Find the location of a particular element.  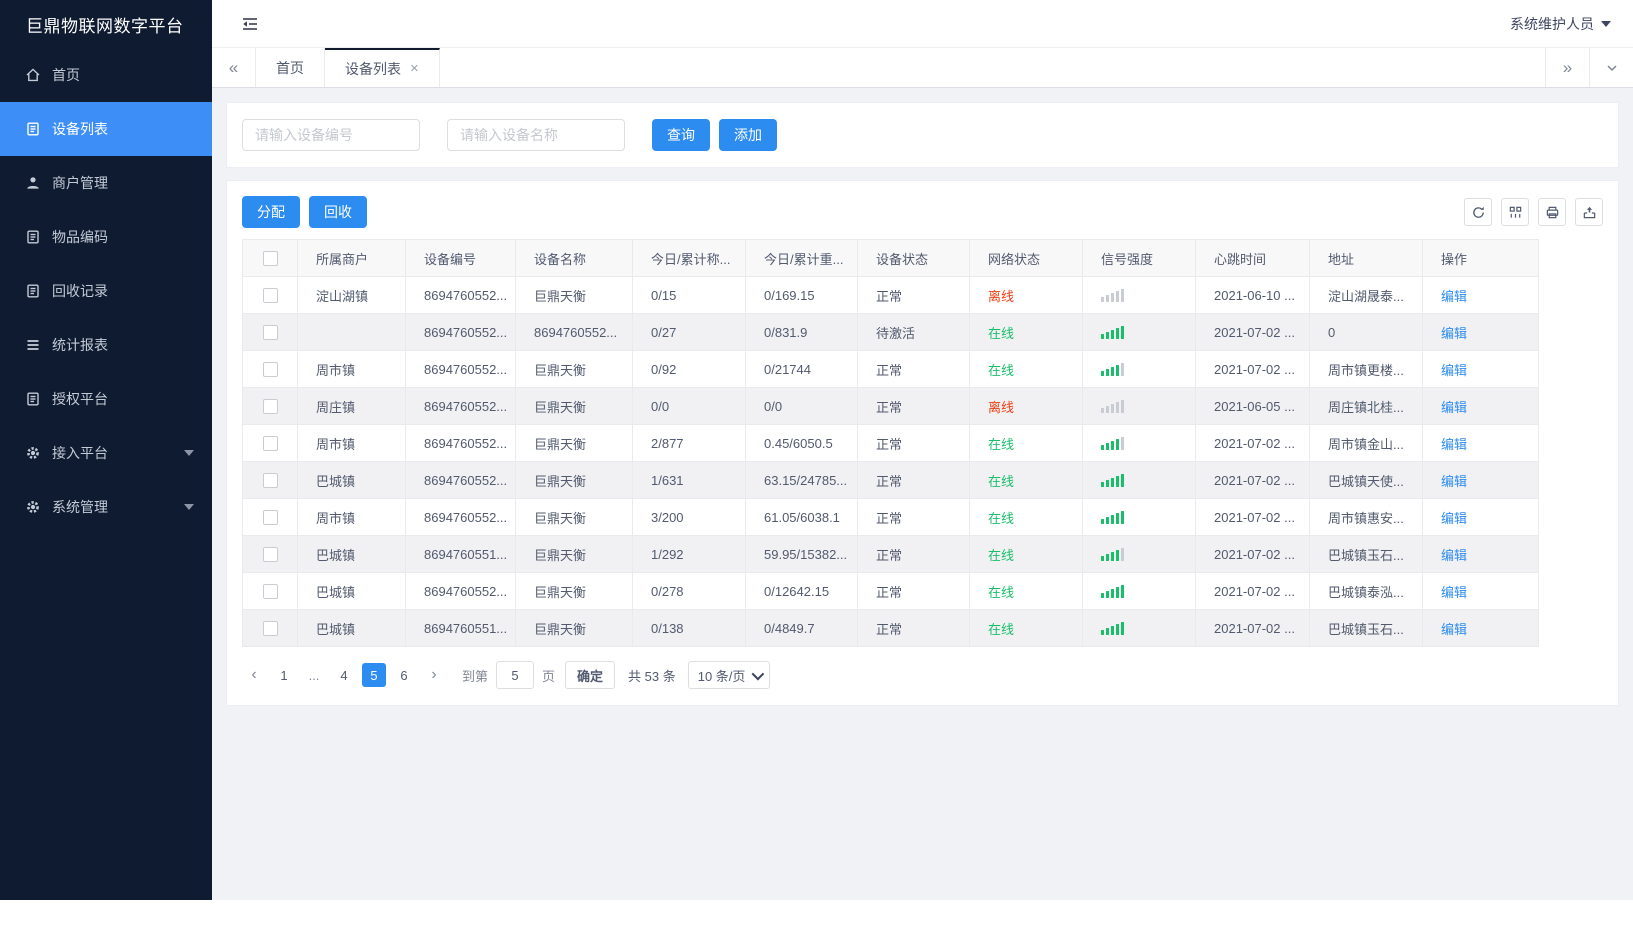

sidebar-item-9: 系统管理 is located at coordinates (106, 507).